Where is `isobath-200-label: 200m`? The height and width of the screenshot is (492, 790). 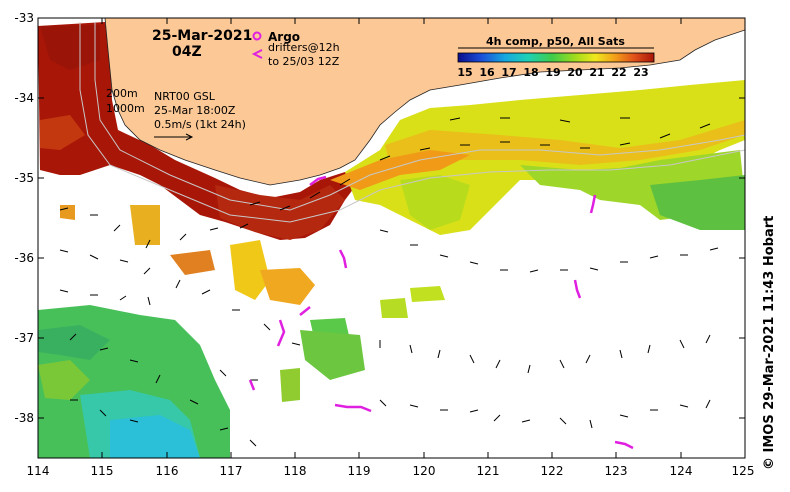
isobath-200-label: 200m is located at coordinates (122, 93).